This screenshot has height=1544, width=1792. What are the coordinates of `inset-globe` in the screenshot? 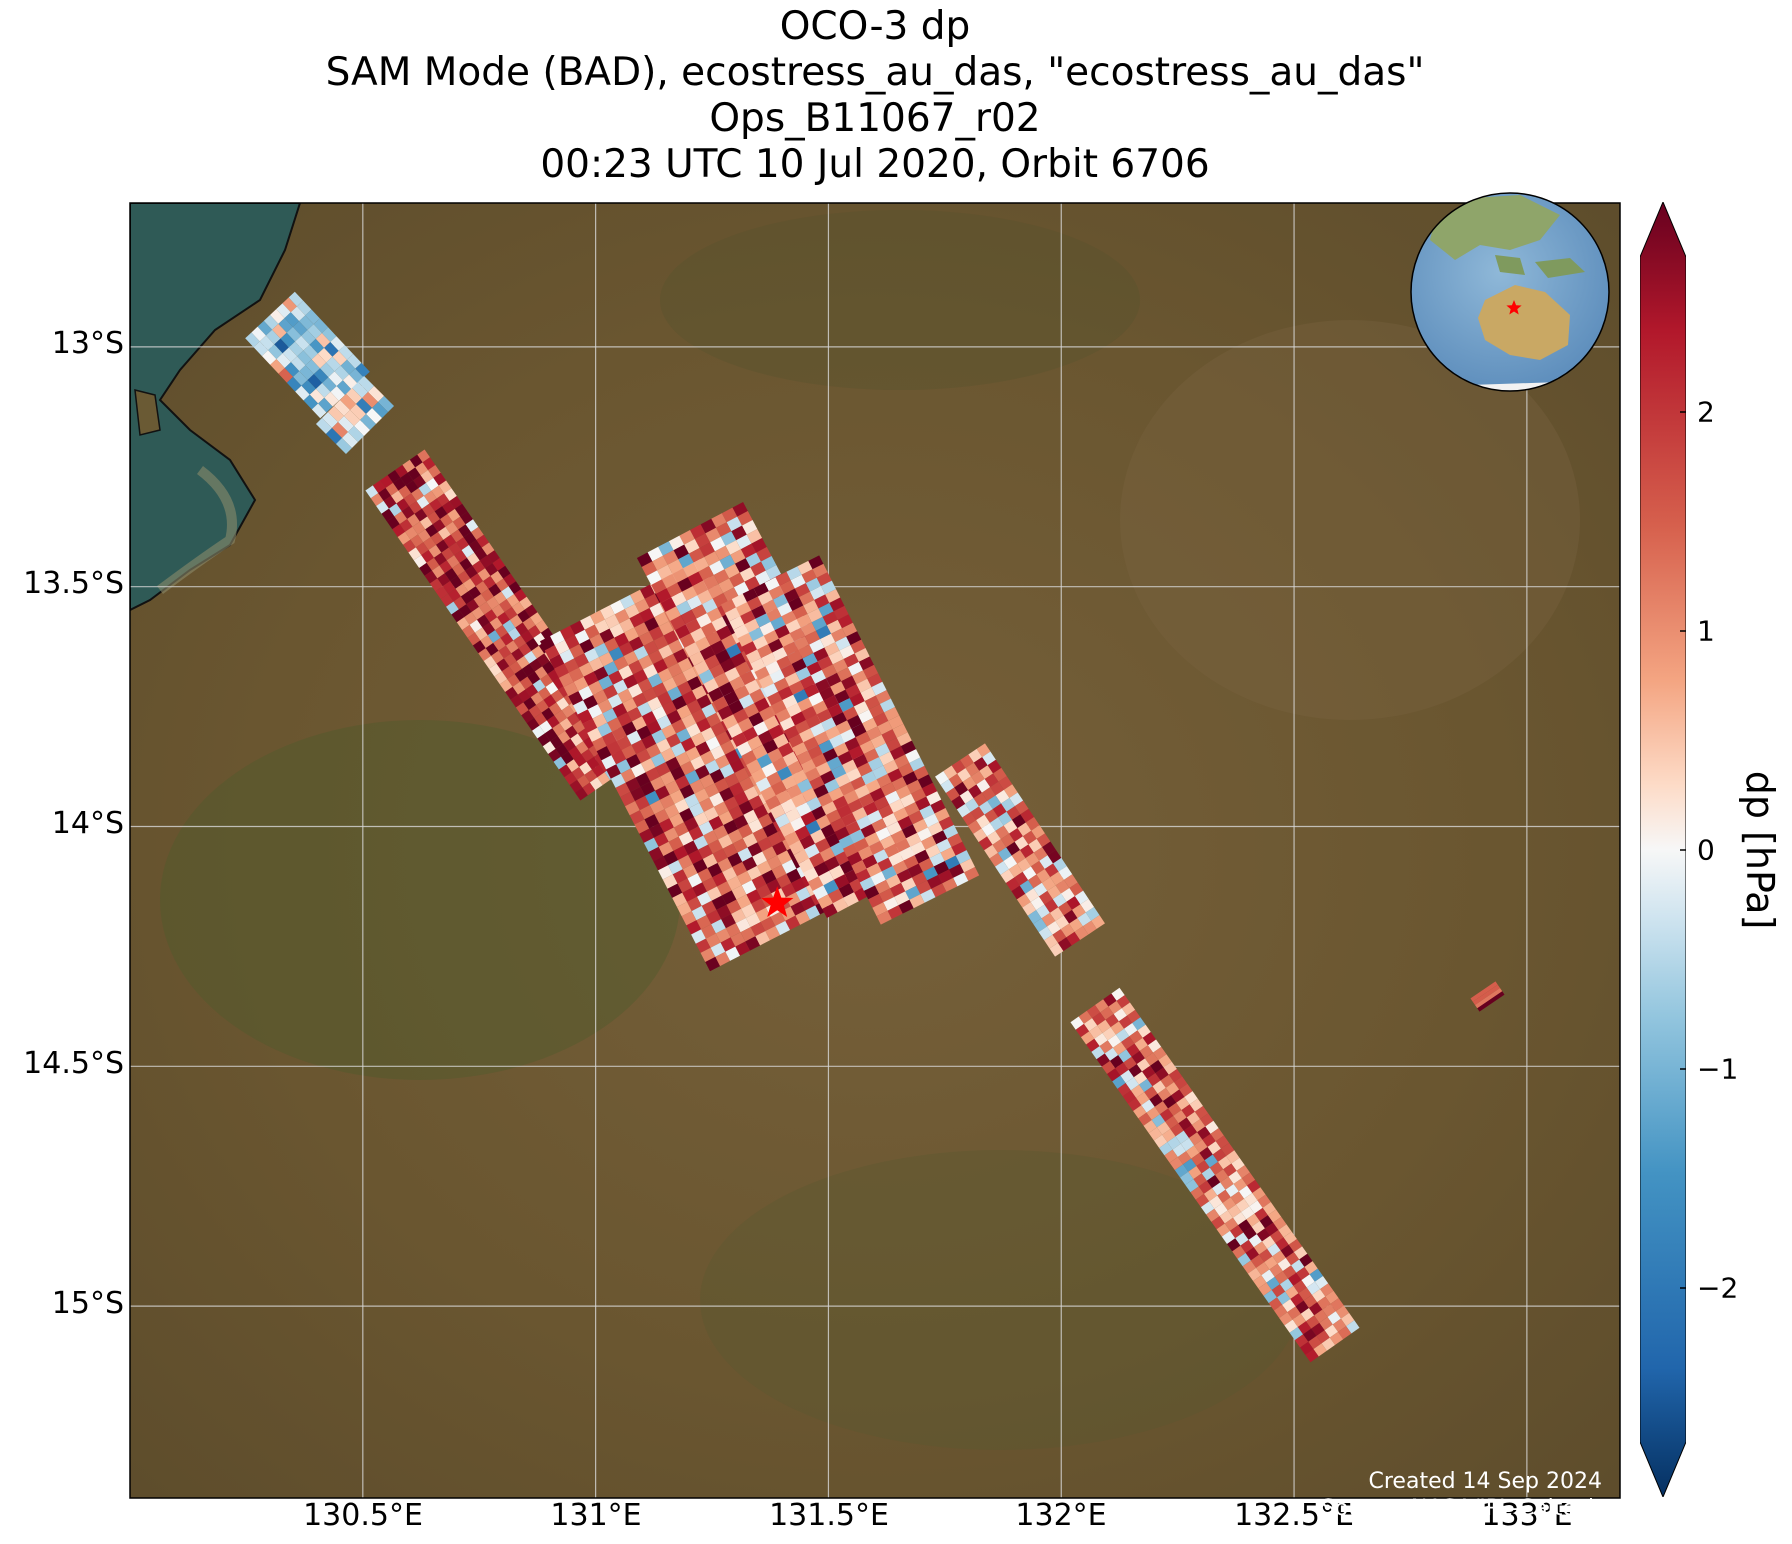 It's located at (1510, 292).